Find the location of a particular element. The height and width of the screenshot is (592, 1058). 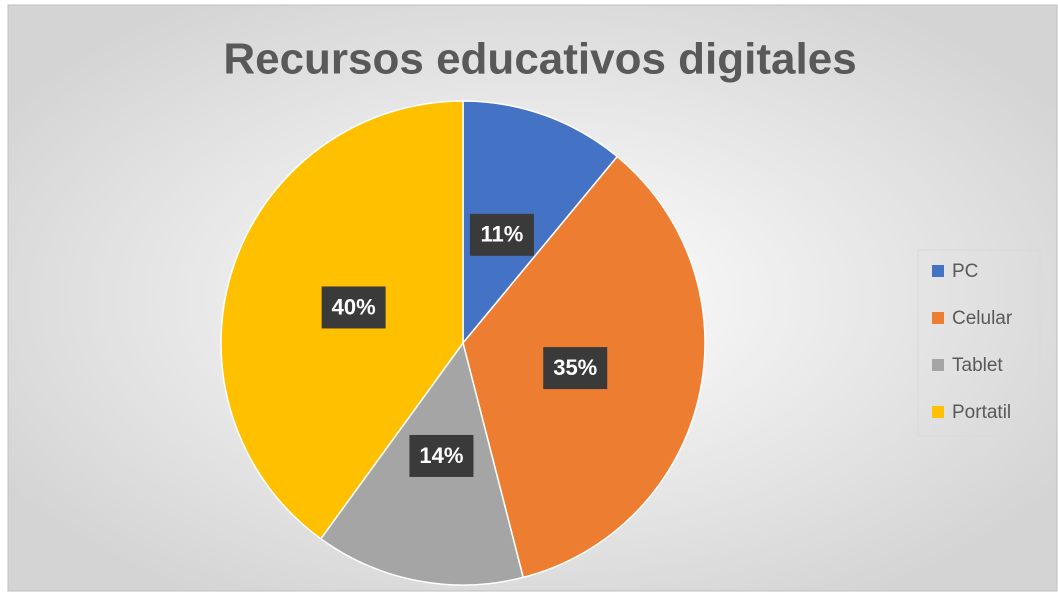

legend-label: Tablet is located at coordinates (977, 365).